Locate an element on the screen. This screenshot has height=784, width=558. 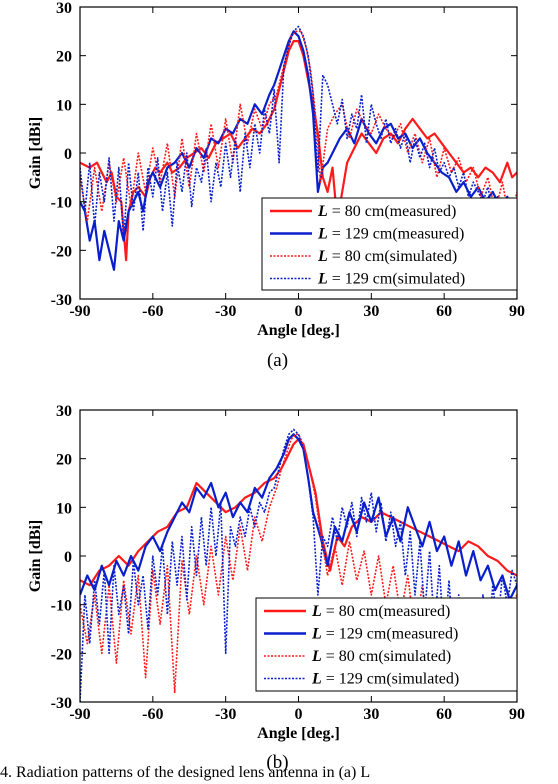
panel-label: (a) is located at coordinates (277, 360).